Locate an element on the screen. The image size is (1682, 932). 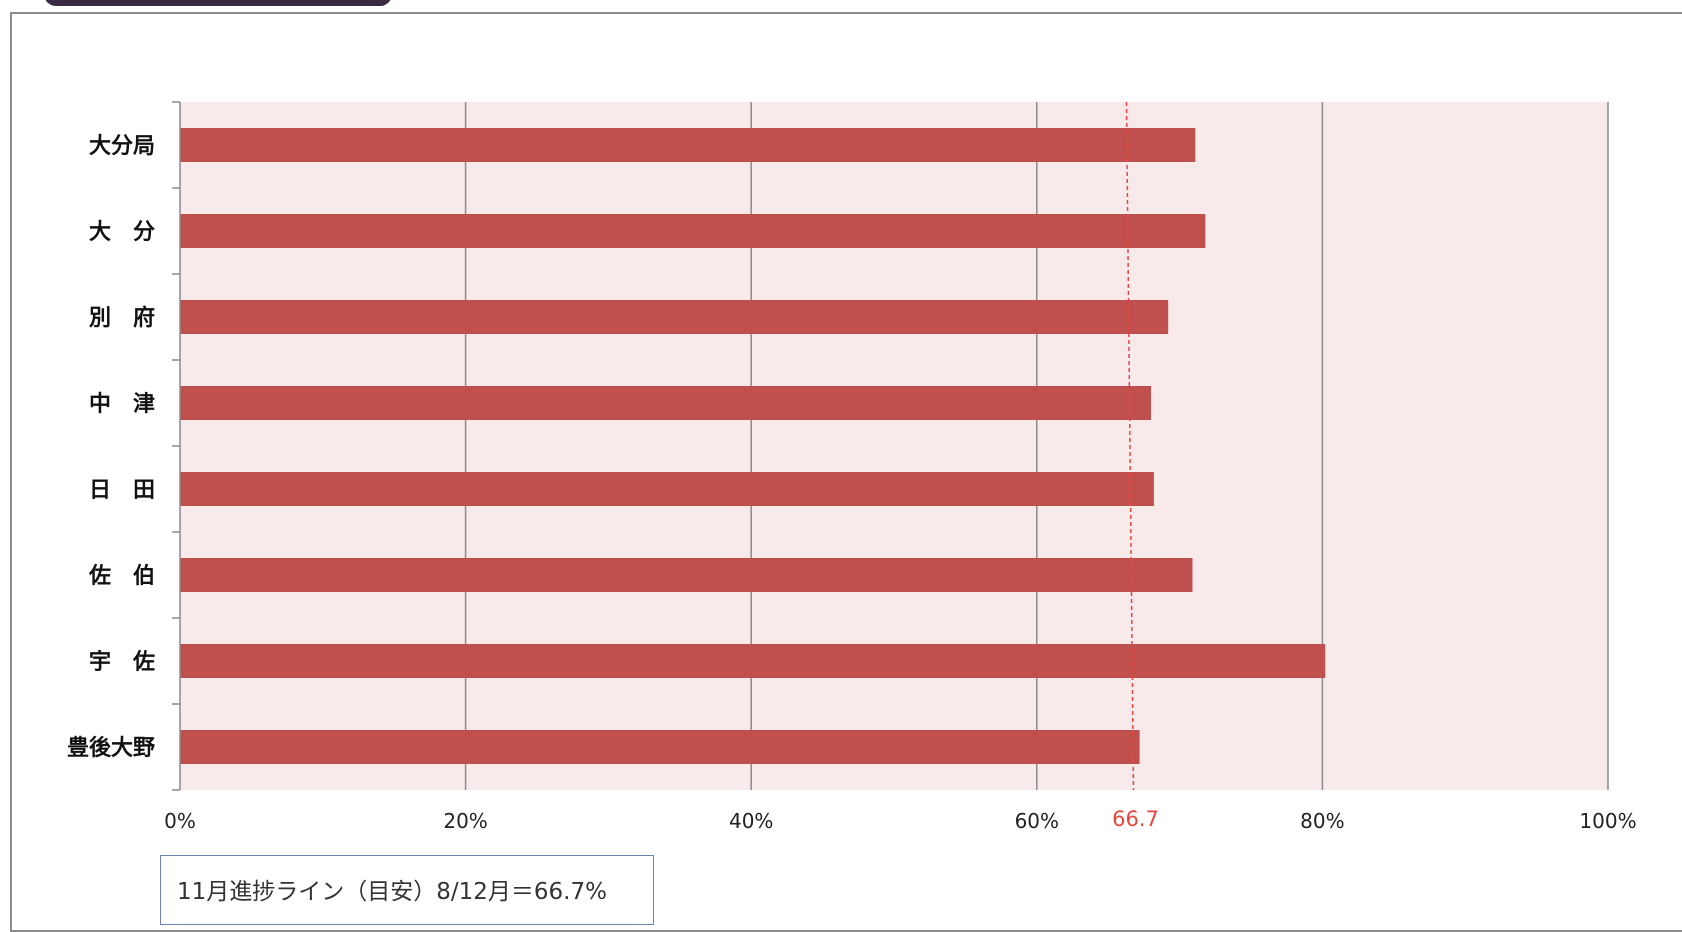
x-tick-label: 0% is located at coordinates (180, 821).